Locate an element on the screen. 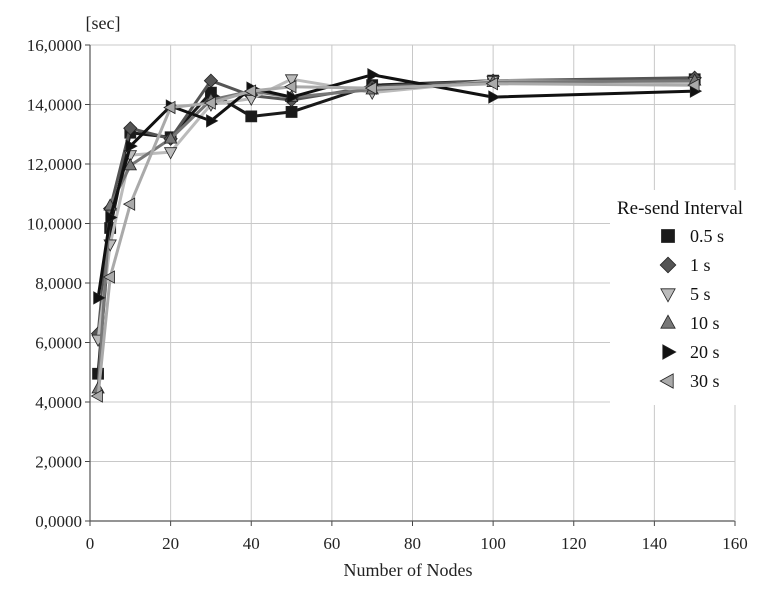 Image resolution: width=780 pixels, height=590 pixels. legend-item: 1 s is located at coordinates (685, 265).